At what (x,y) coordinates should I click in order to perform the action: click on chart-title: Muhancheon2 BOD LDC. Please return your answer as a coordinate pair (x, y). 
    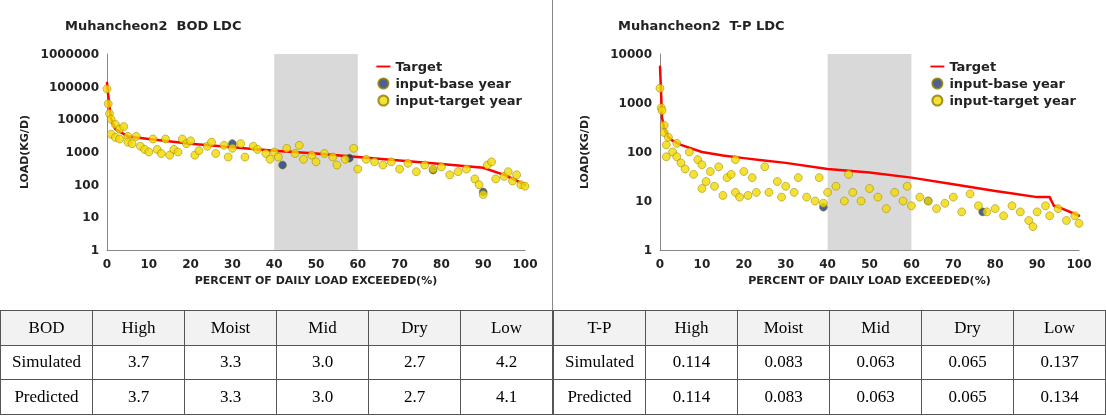
    Looking at the image, I should click on (153, 25).